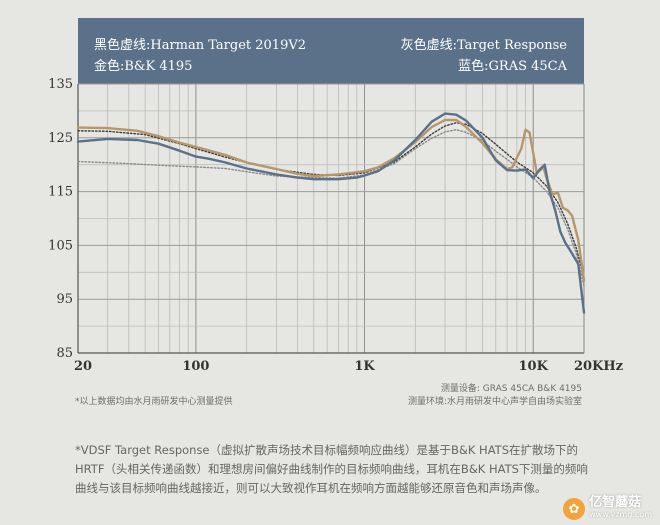 This screenshot has height=525, width=660. I want to click on legend-harman: 黑色虚线:Harman Target 2019V2, so click(200, 45).